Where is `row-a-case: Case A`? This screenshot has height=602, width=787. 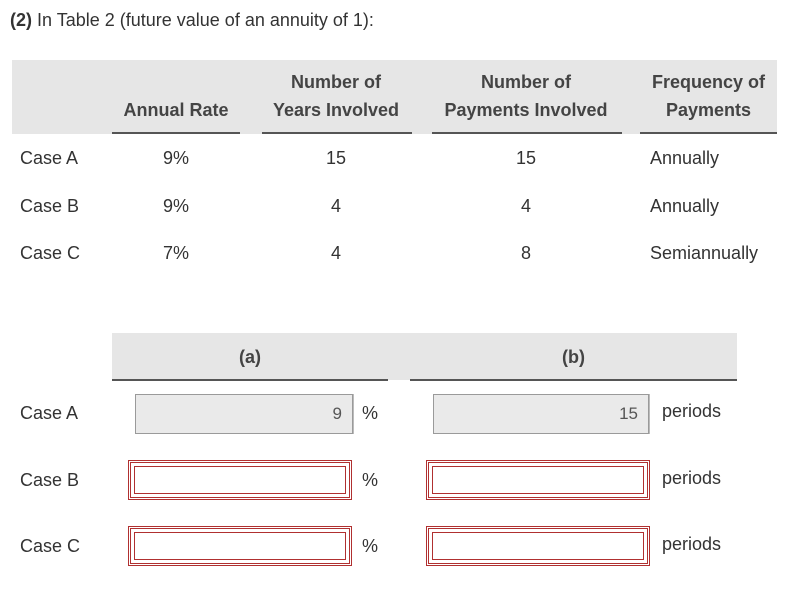
row-a-case: Case A is located at coordinates (49, 158).